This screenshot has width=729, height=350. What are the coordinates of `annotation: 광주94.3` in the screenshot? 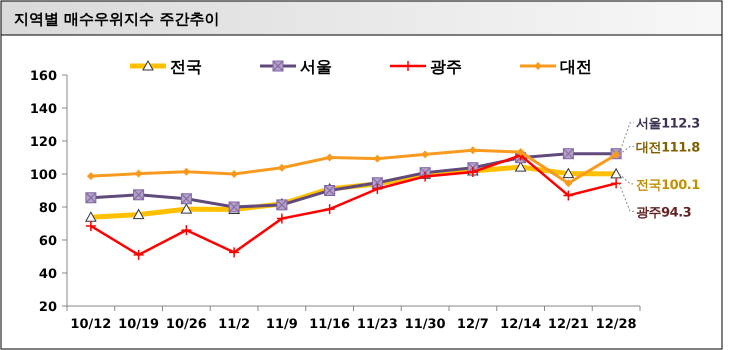 It's located at (664, 212).